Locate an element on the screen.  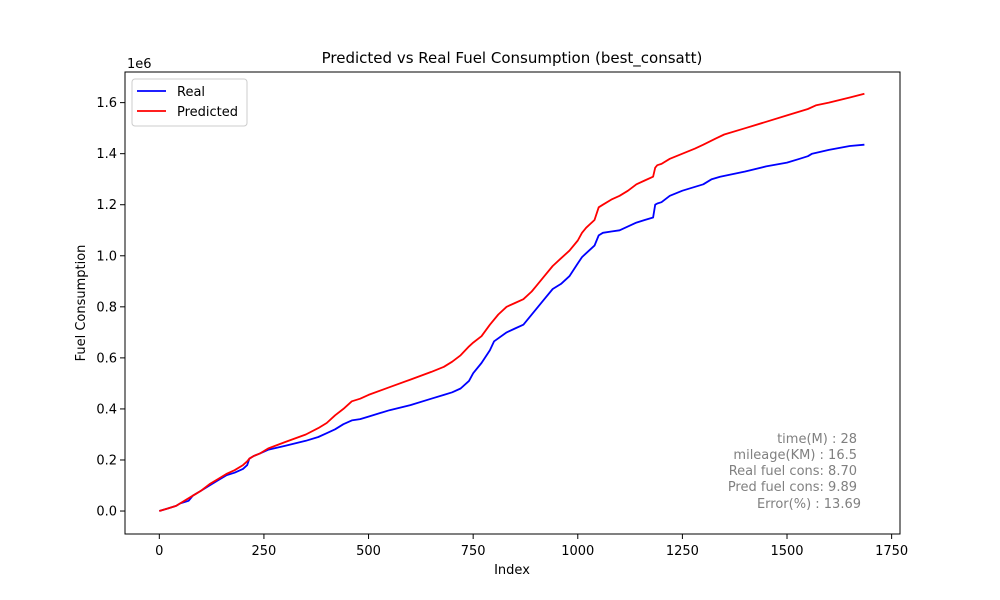
x-axis: 0 250 500 750 1000 1250 1500 1750 is located at coordinates (531, 546).